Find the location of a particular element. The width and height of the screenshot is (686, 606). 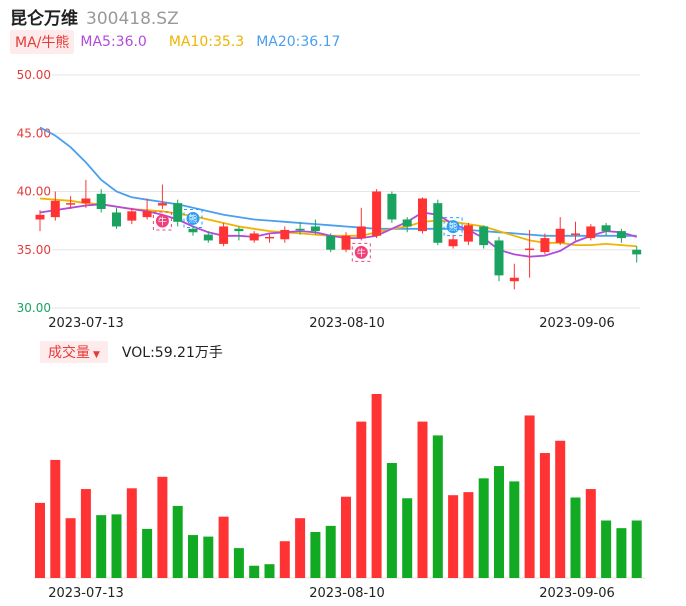

ma-toggle-button: MA/牛熊 is located at coordinates (42, 42).